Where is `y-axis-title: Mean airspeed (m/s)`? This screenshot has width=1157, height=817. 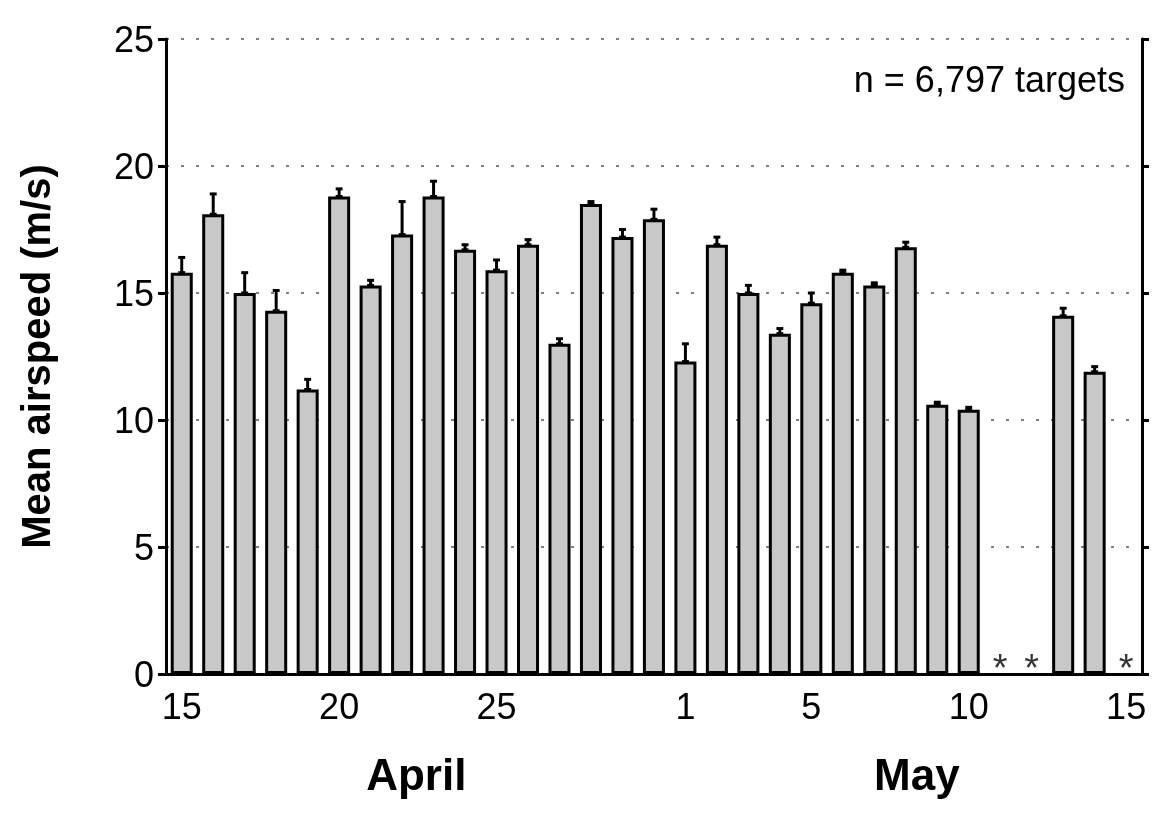 y-axis-title: Mean airspeed (m/s) is located at coordinates (36, 356).